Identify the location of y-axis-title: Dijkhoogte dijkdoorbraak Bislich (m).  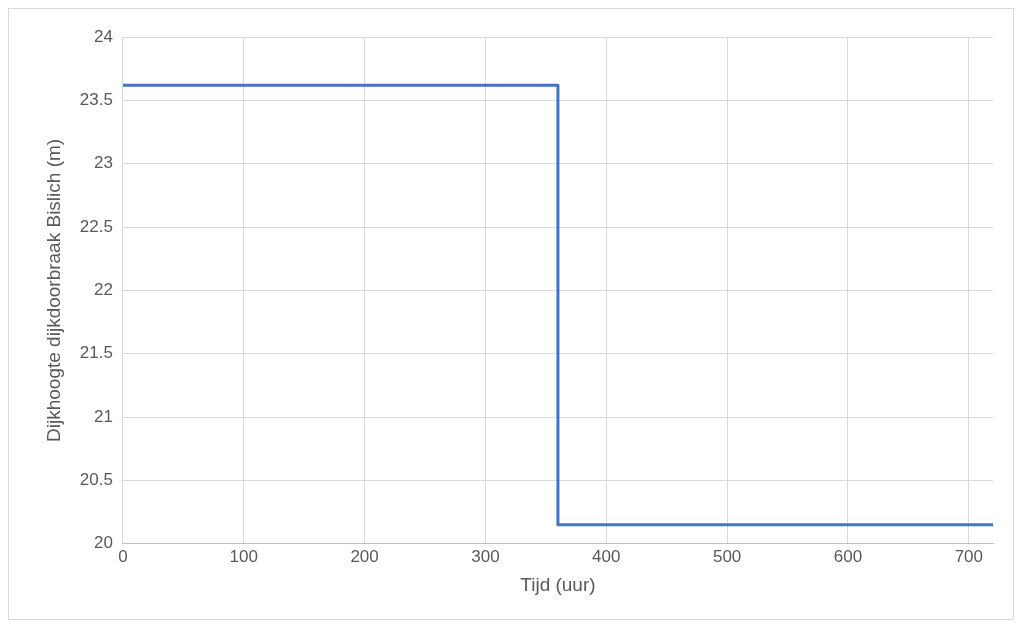
(53, 290).